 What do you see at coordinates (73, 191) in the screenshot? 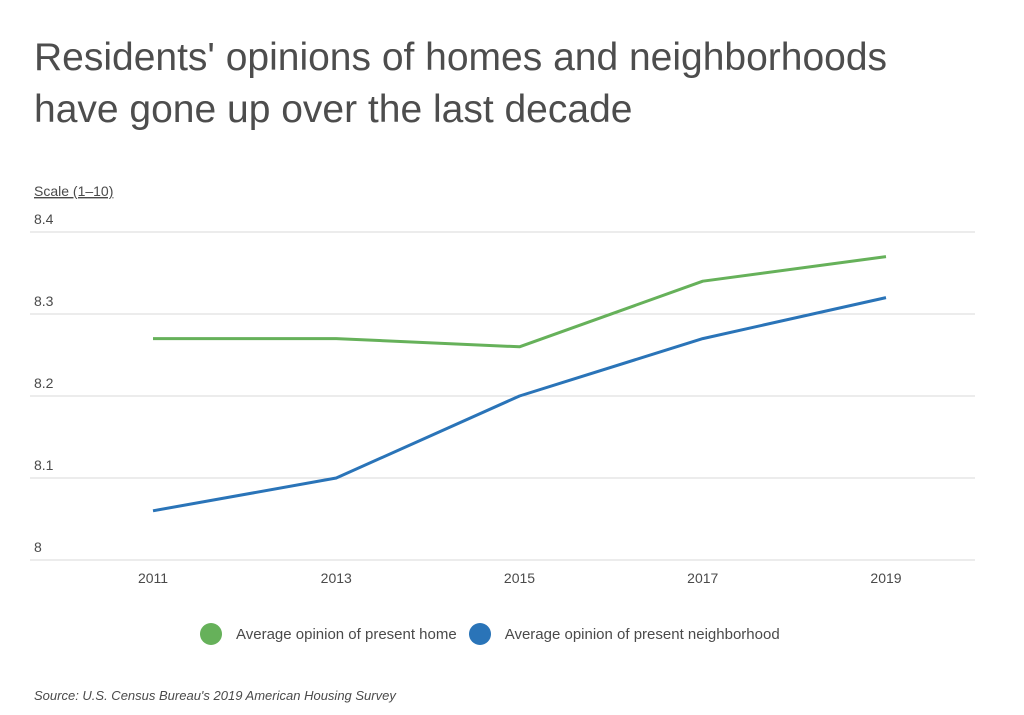
I see `y-axis-title: Scale (1–10)` at bounding box center [73, 191].